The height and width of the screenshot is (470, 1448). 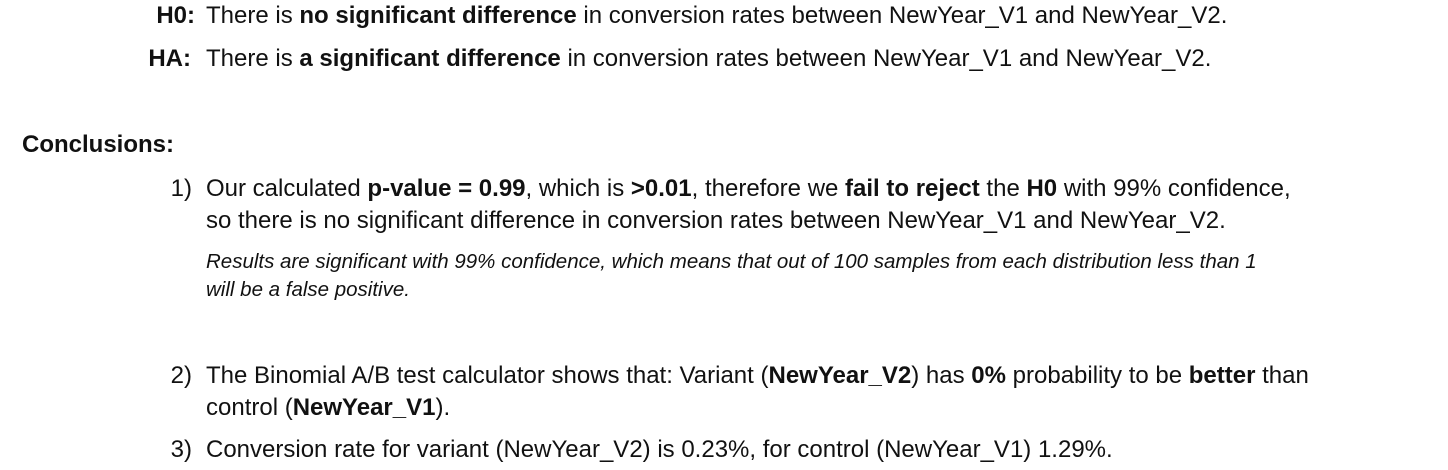 I want to click on c1-h0: H0, so click(x=1042, y=188).